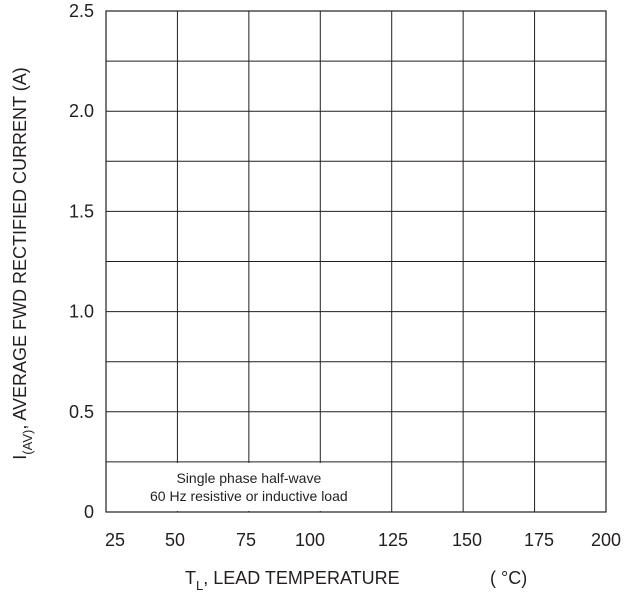  Describe the element at coordinates (89, 512) in the screenshot. I see `y-tick-label: 0` at that location.